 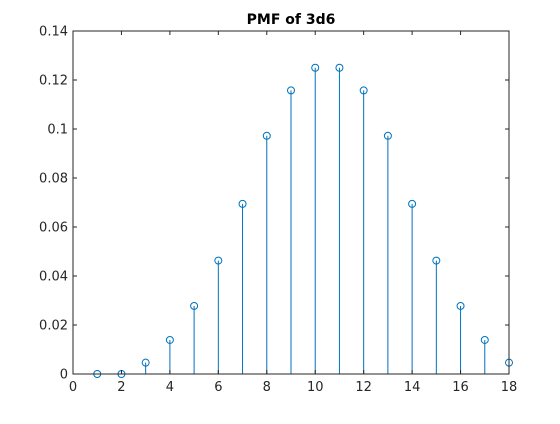 I want to click on y-tick-label-0.04: 0.04, so click(x=53, y=277).